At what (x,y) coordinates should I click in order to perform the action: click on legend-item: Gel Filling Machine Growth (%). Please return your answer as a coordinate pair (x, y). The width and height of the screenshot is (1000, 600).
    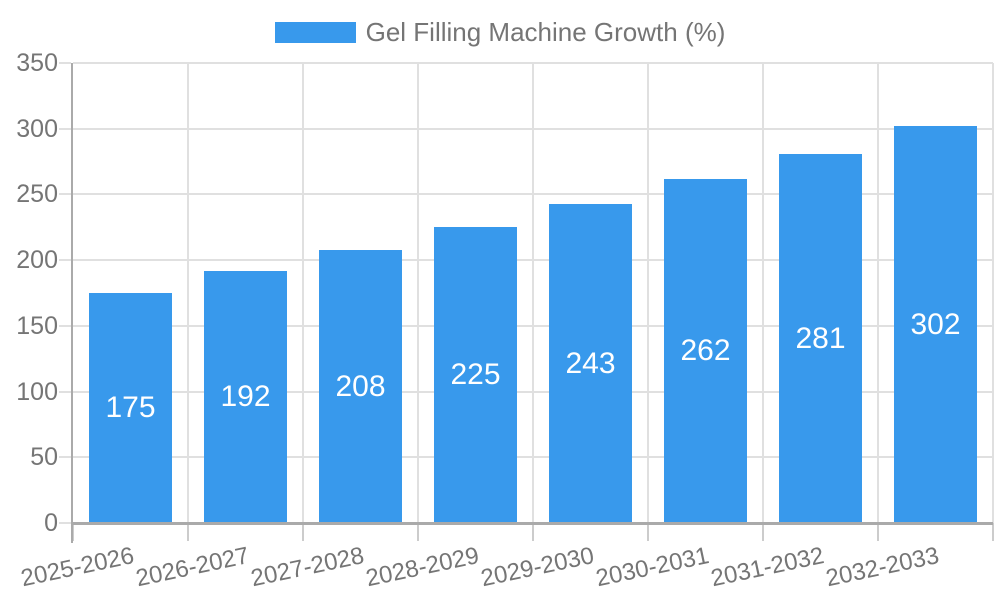
    Looking at the image, I should click on (500, 32).